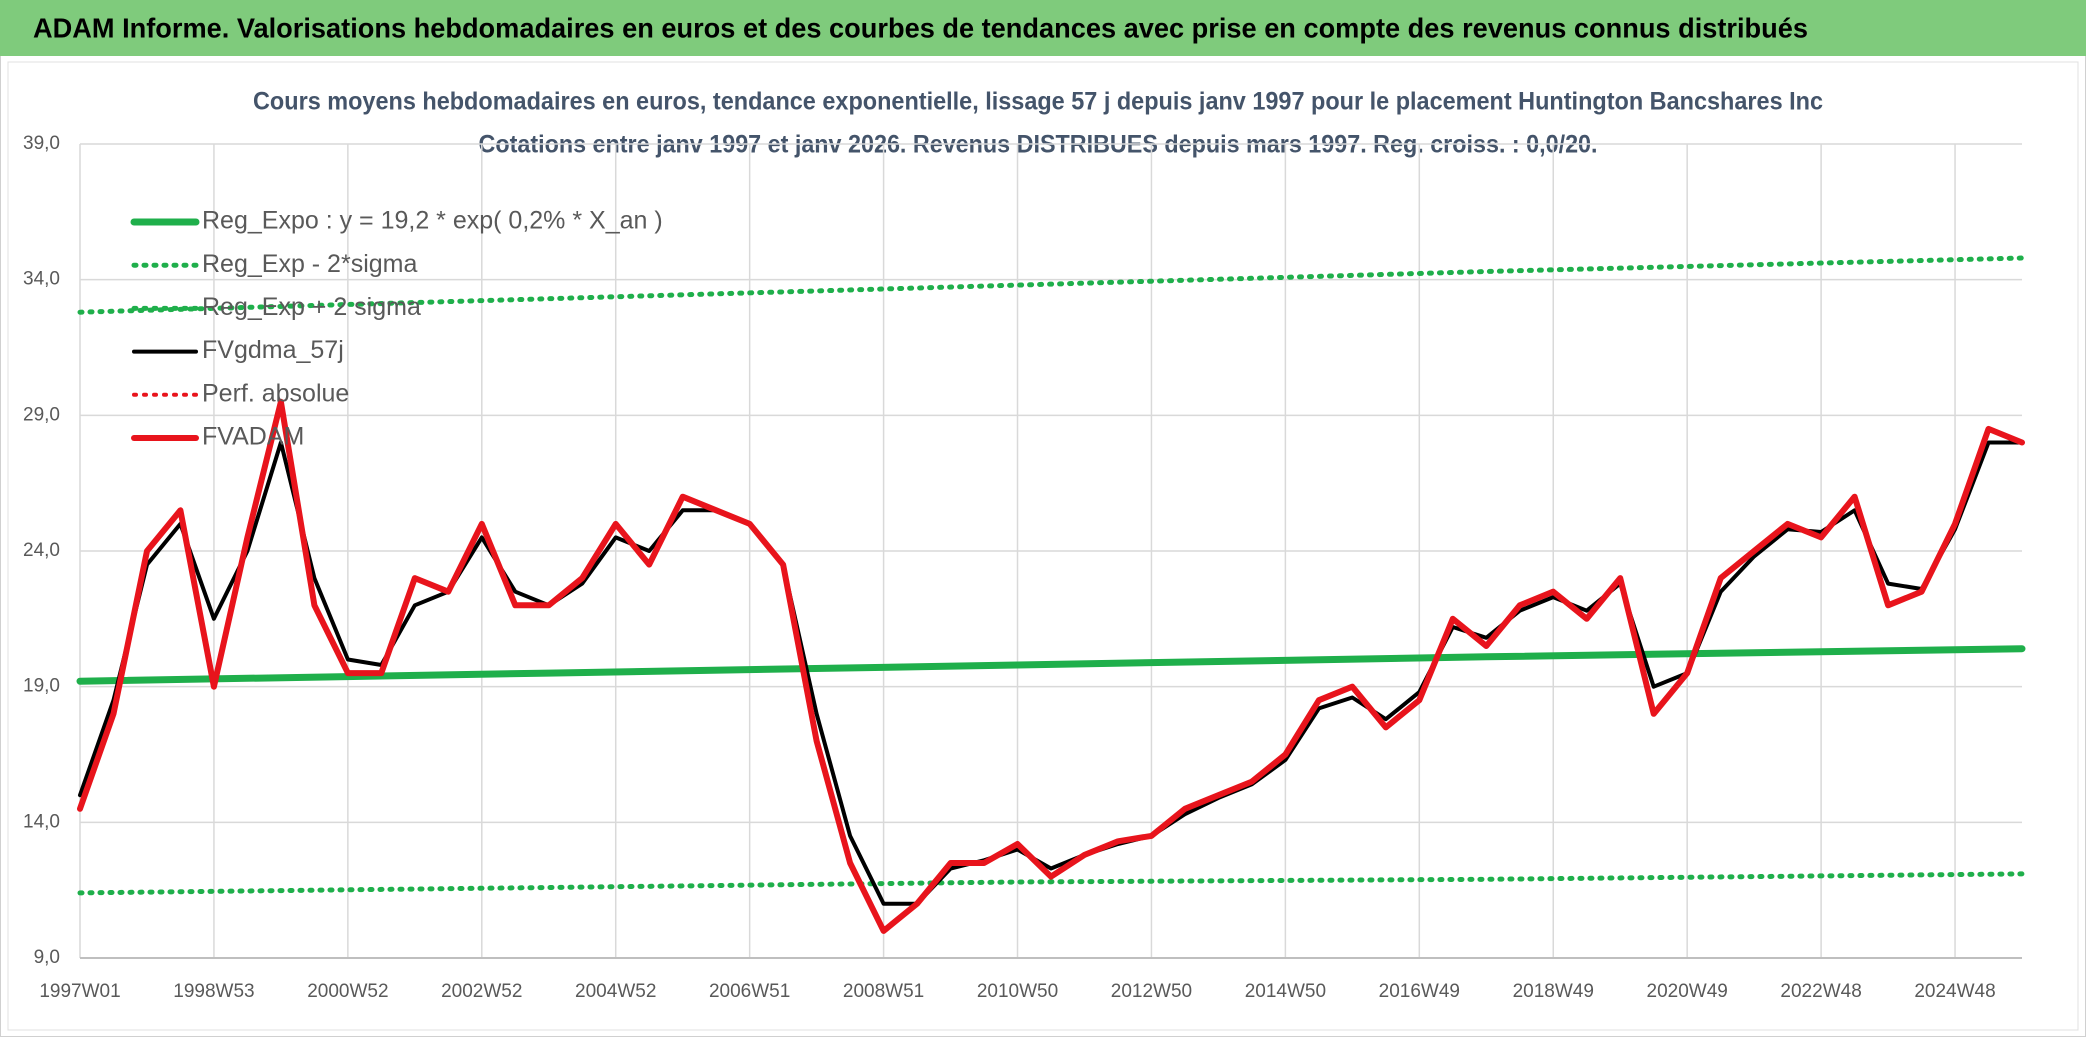  What do you see at coordinates (1954, 991) in the screenshot?
I see `x-tick-label: 2024W48` at bounding box center [1954, 991].